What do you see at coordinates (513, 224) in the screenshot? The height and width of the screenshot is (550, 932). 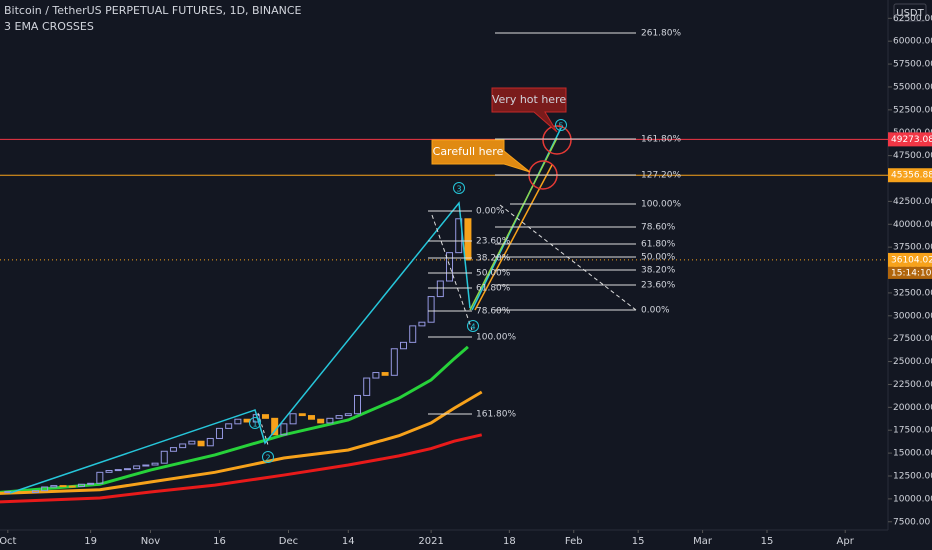 I see `projection-line` at bounding box center [513, 224].